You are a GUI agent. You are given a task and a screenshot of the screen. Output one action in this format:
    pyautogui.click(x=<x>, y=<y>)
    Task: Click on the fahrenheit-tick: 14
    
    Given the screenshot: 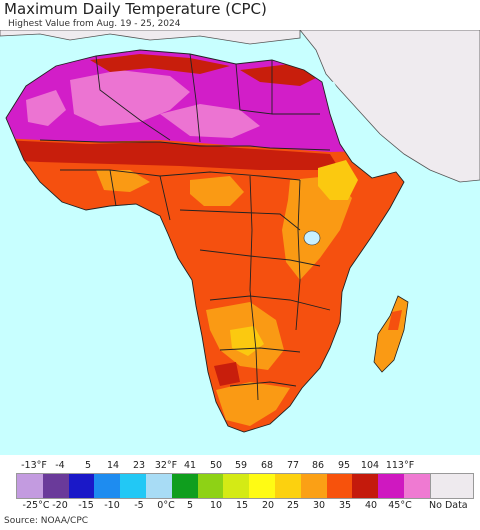 What is the action you would take?
    pyautogui.click(x=113, y=465)
    